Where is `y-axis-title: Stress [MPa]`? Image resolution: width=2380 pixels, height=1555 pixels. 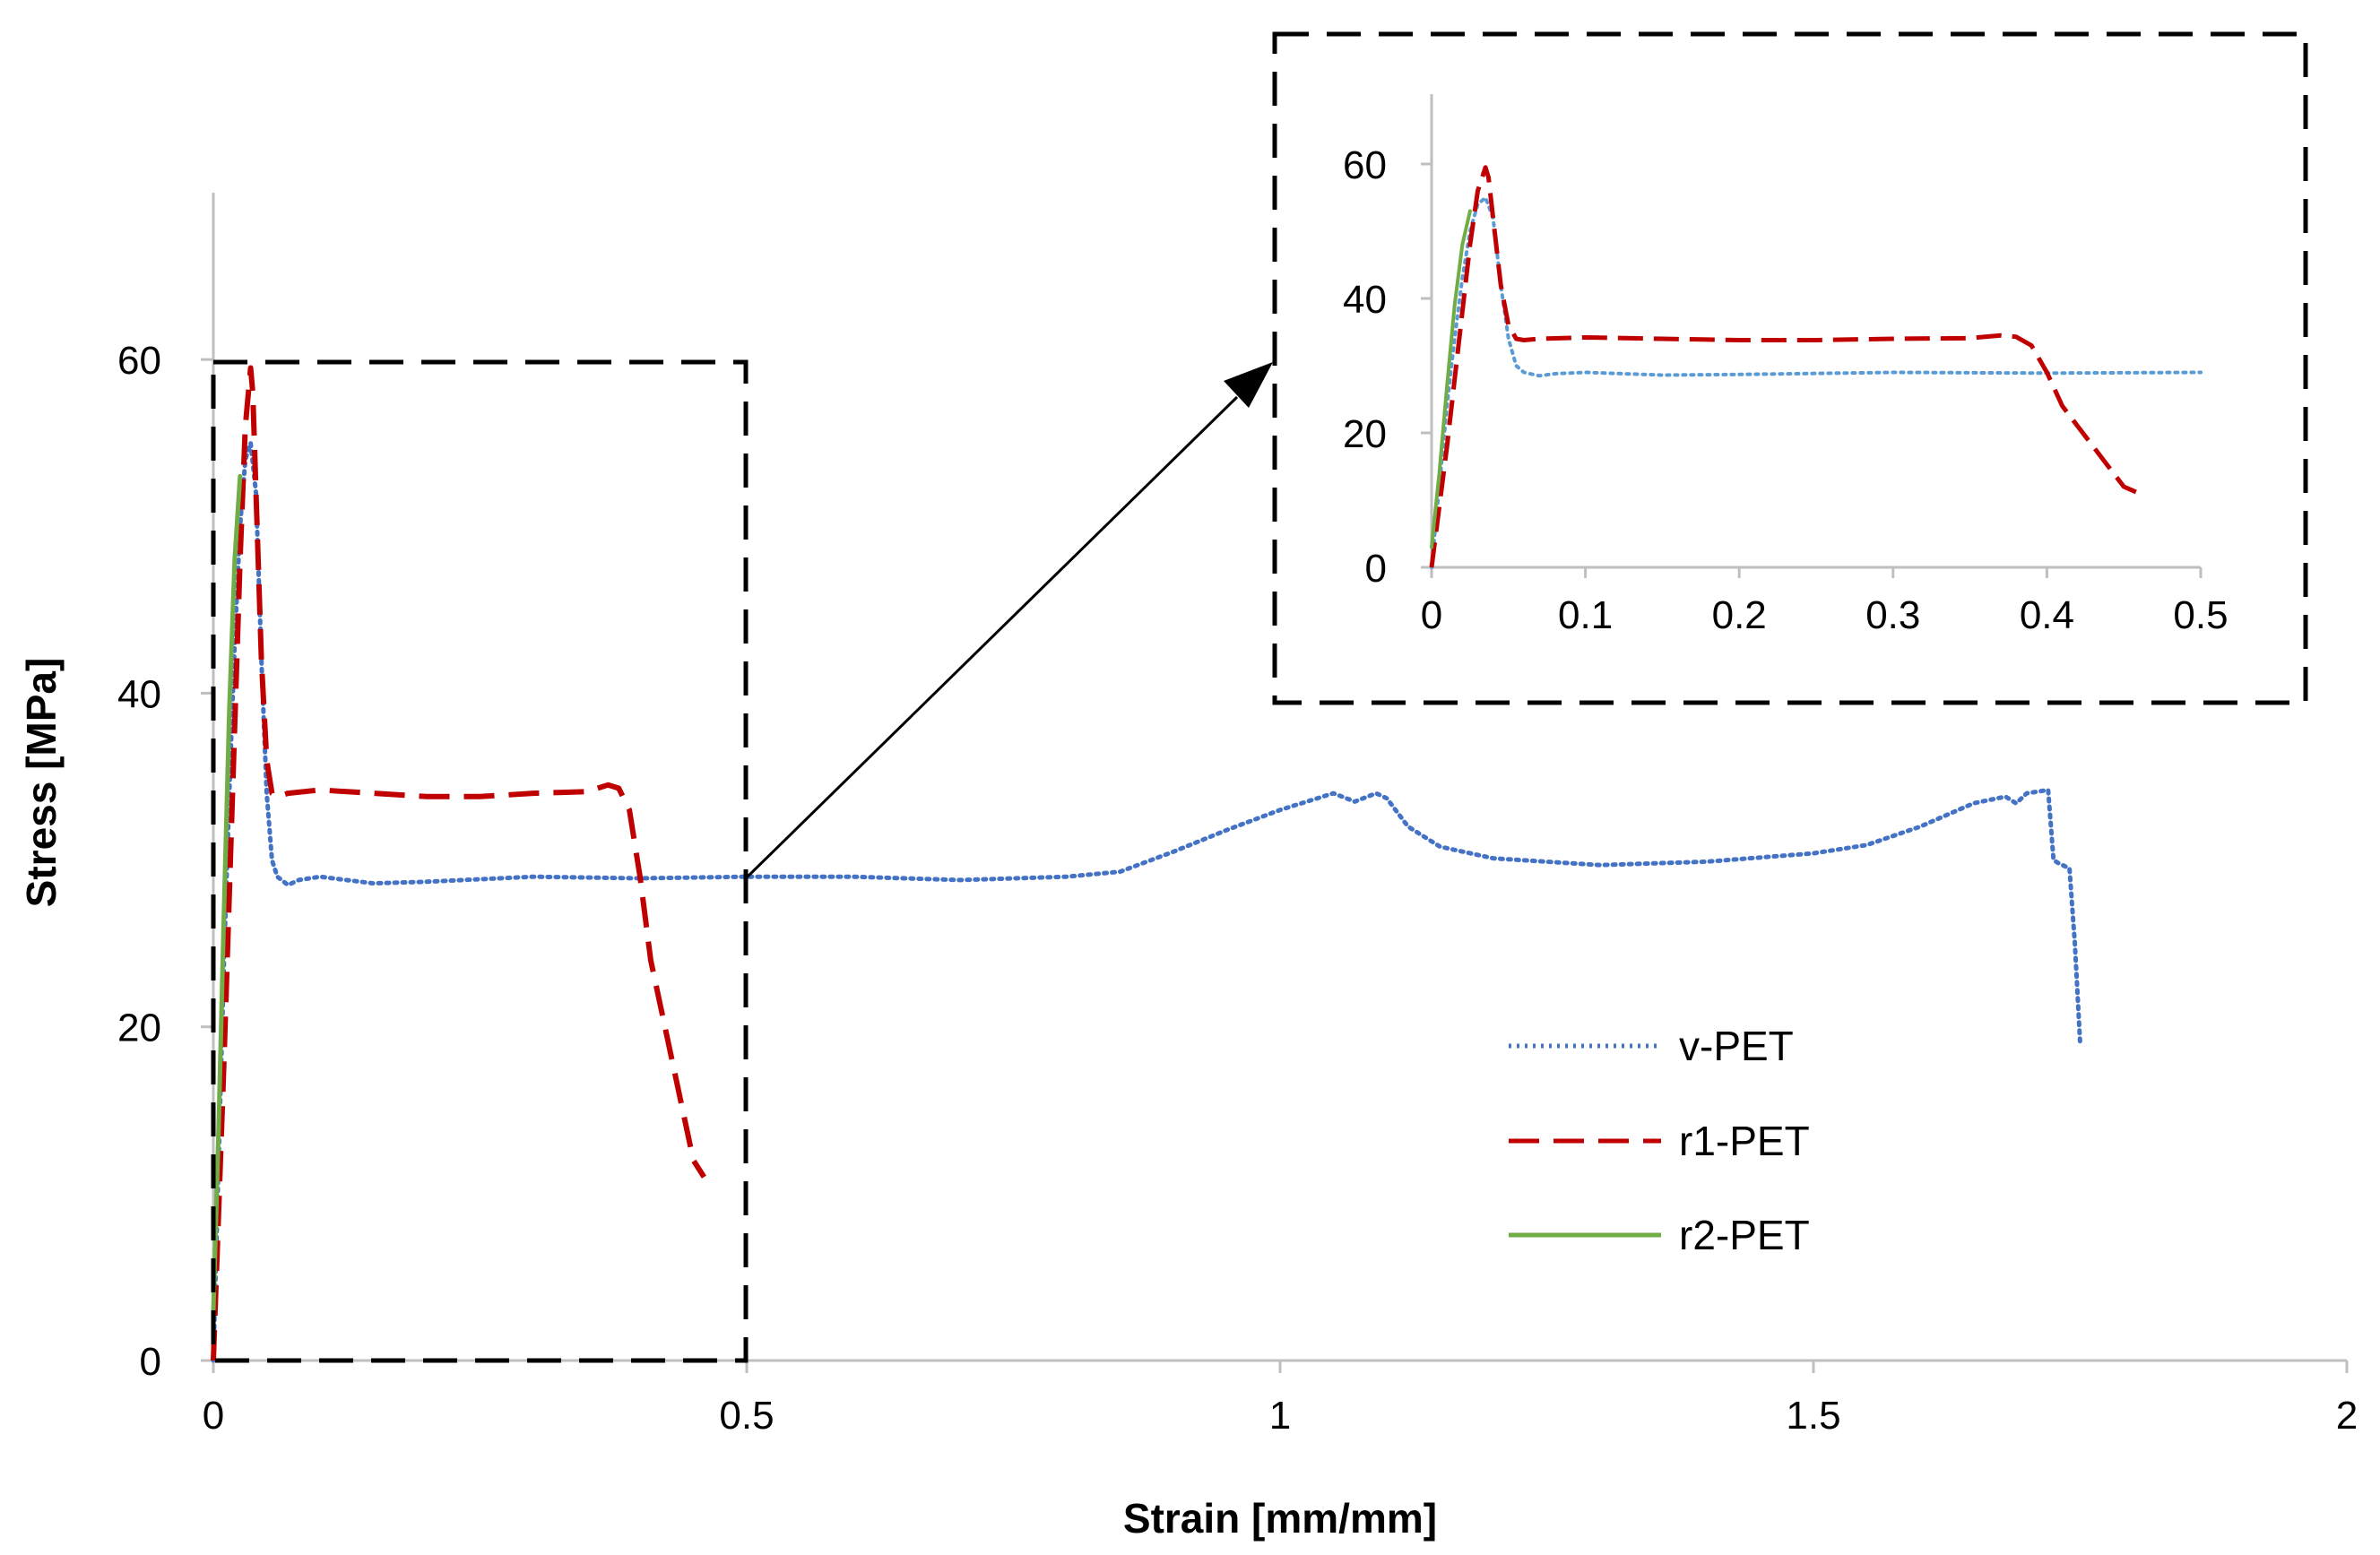
y-axis-title: Stress [MPa] is located at coordinates (41, 783).